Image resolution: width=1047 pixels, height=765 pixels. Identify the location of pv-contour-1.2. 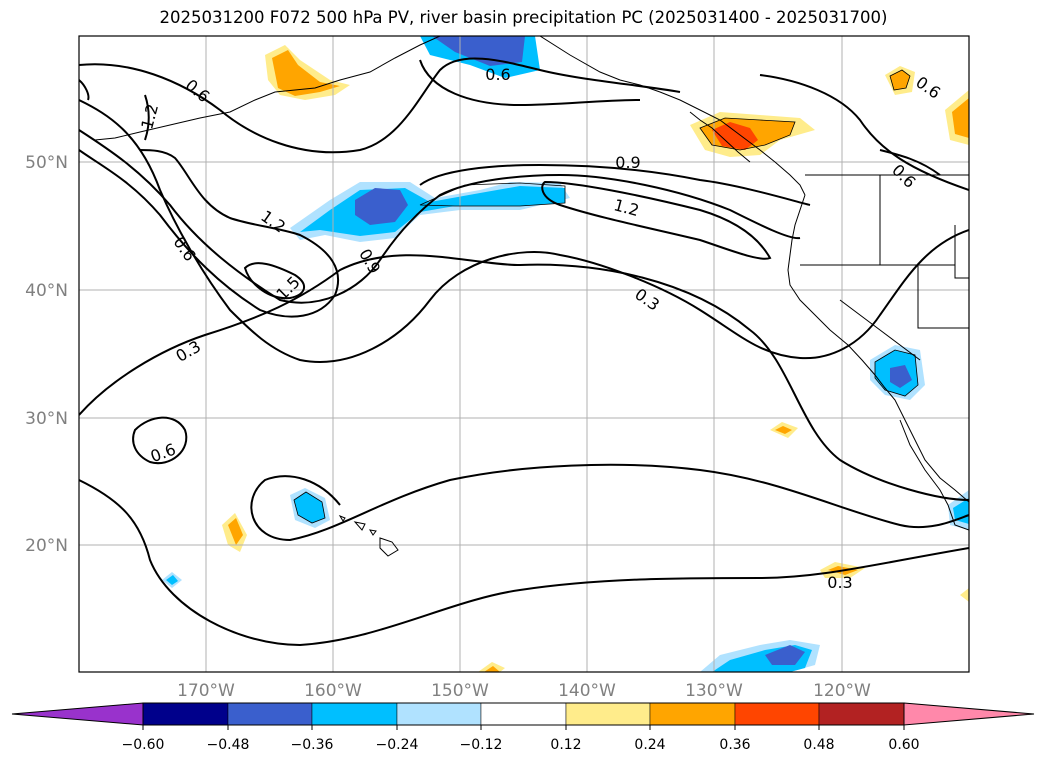
(209, 233).